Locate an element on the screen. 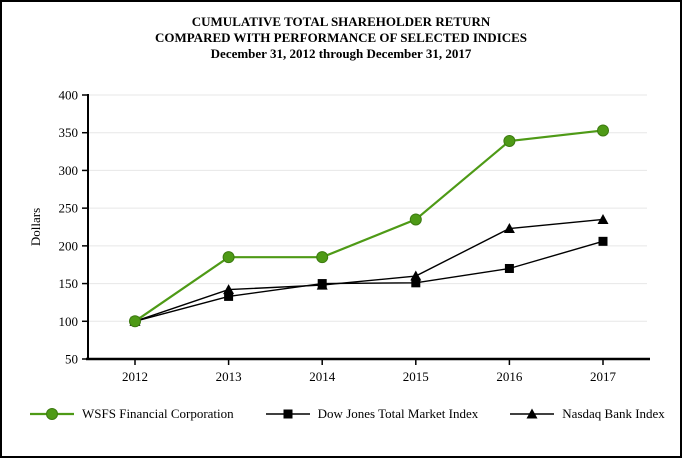 The image size is (682, 458). series-line is located at coordinates (369, 281).